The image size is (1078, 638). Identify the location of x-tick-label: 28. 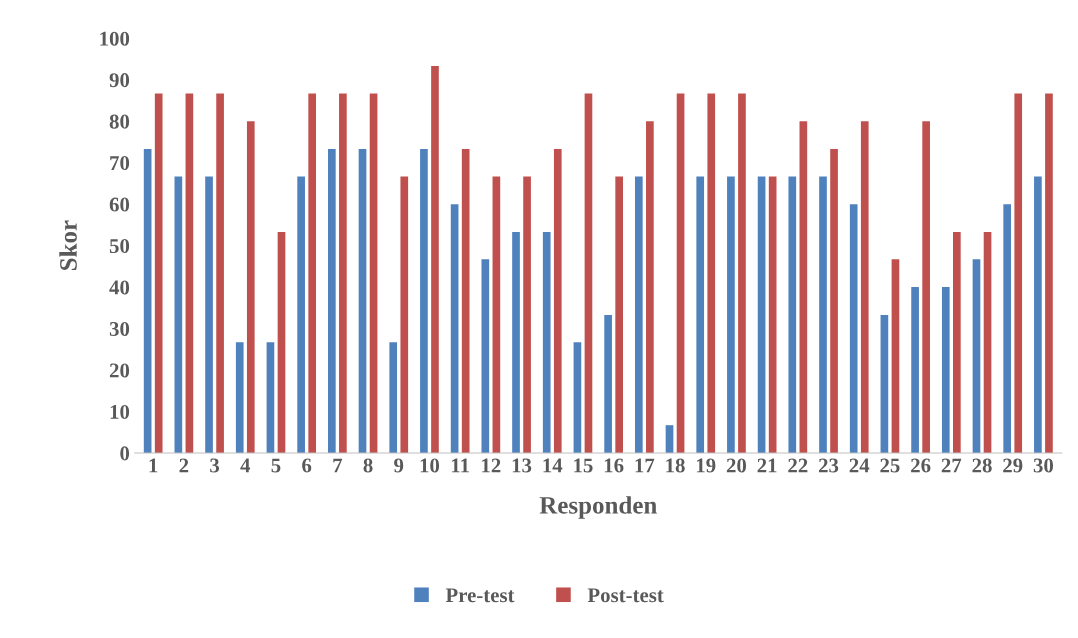
(982, 465).